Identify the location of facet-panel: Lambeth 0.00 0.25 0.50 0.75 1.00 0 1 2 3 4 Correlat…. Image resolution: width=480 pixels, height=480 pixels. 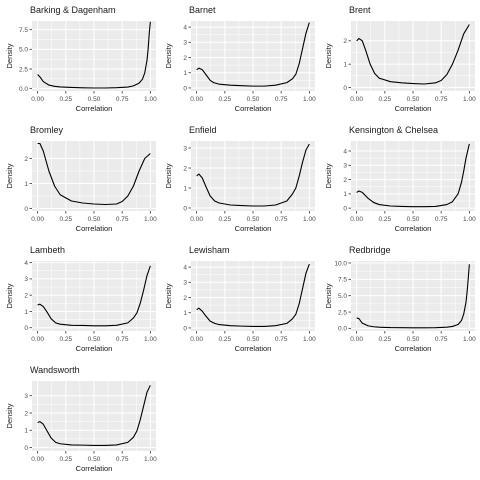
(81, 299).